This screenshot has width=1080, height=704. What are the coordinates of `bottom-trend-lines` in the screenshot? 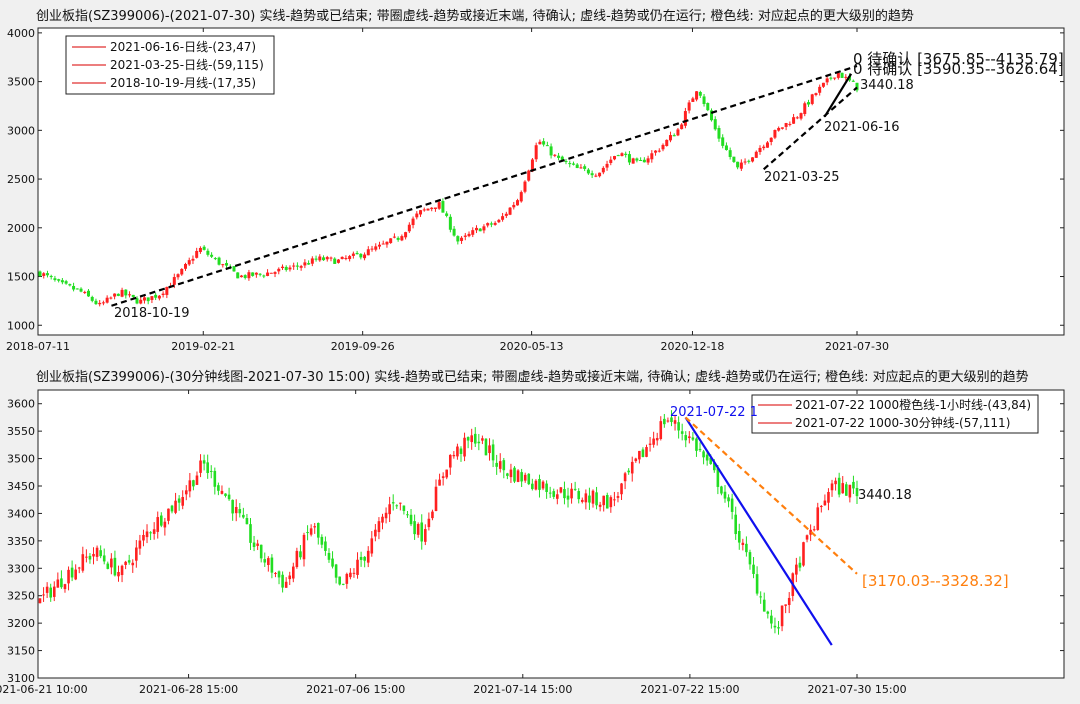 It's located at (771, 531).